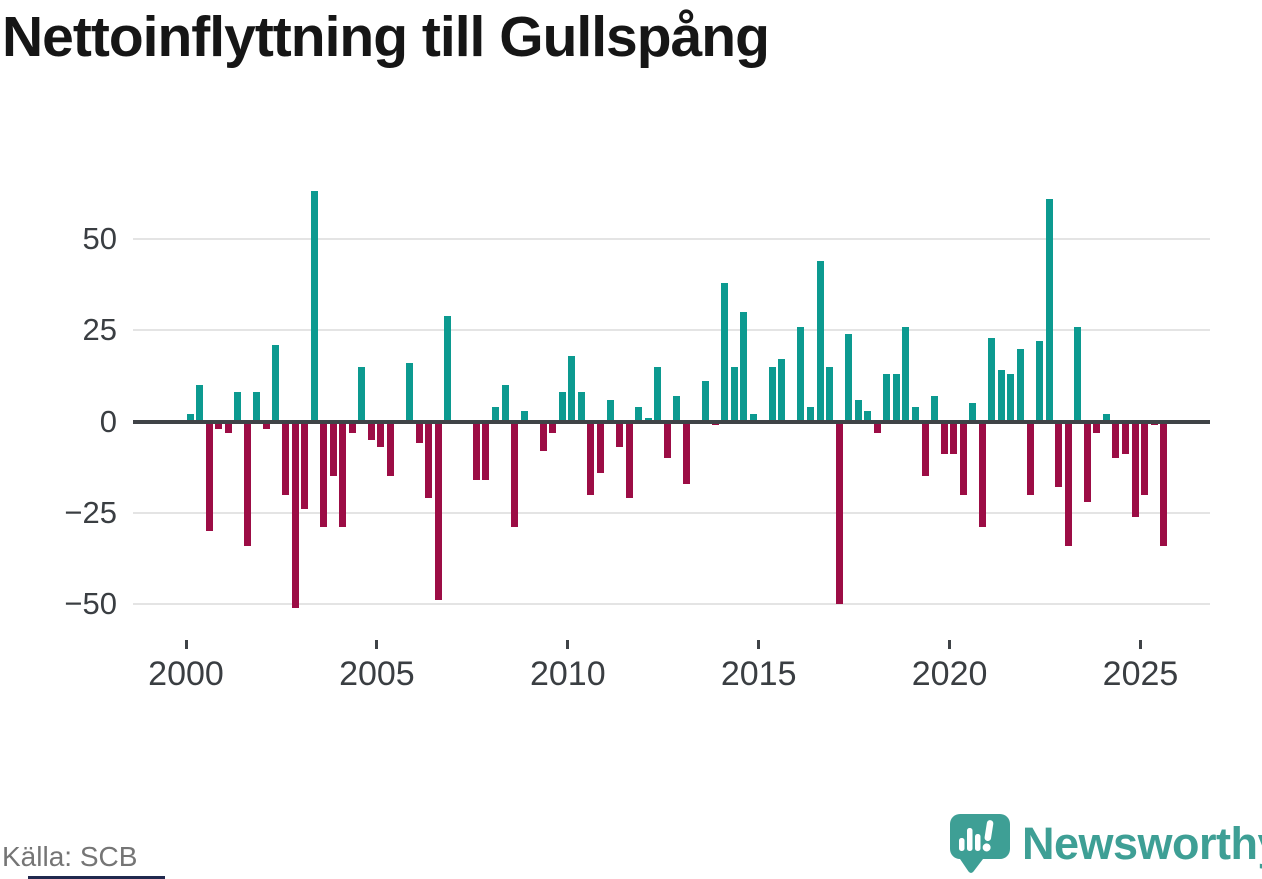 The image size is (1262, 879). Describe the element at coordinates (377, 674) in the screenshot. I see `x-axis-label-2005: 2005` at that location.